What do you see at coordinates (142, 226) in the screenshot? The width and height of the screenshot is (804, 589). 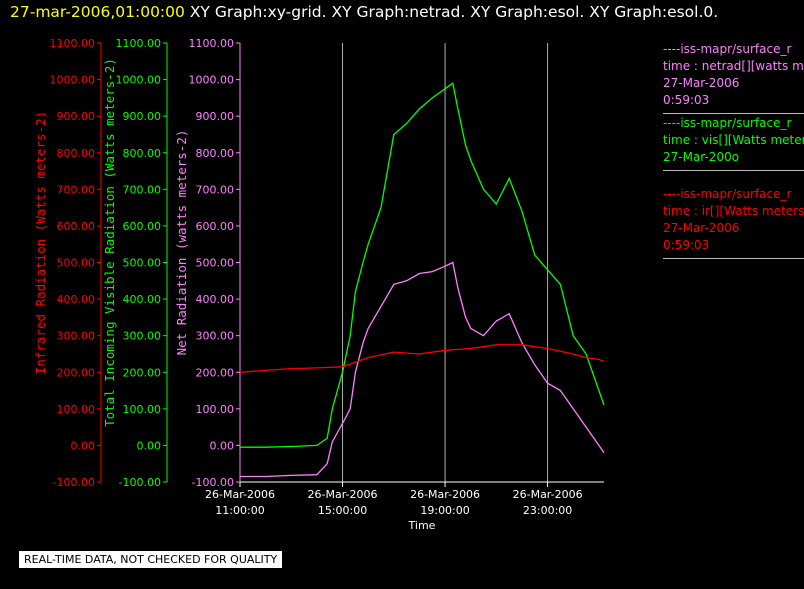 I see `vis-tick-label: 600.00` at bounding box center [142, 226].